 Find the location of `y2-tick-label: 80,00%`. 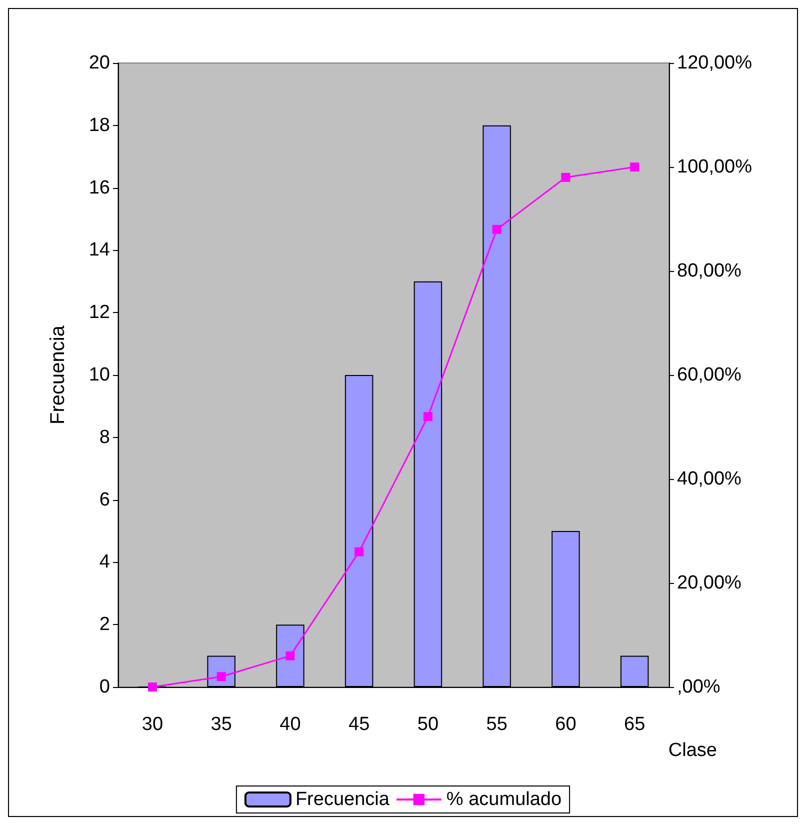

y2-tick-label: 80,00% is located at coordinates (709, 271).